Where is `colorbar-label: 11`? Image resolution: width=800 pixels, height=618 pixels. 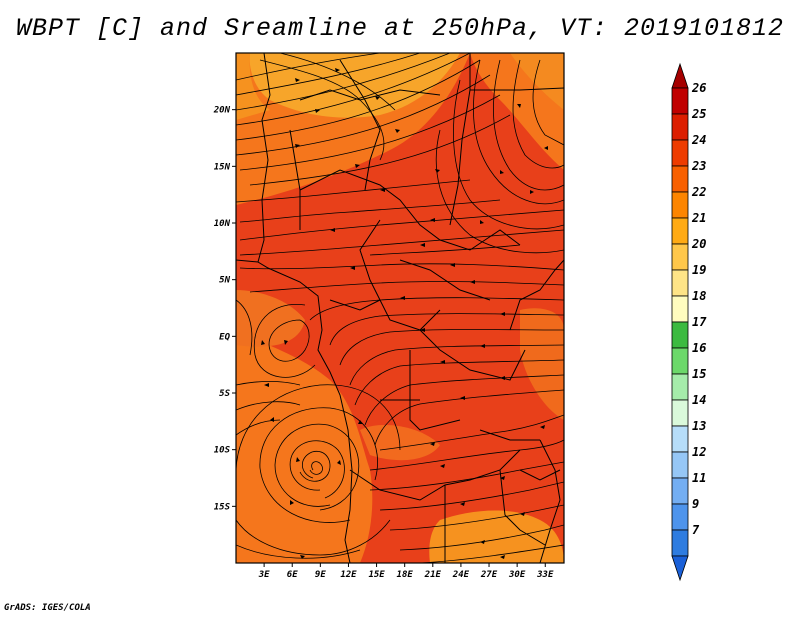
colorbar-label: 11 is located at coordinates (699, 478).